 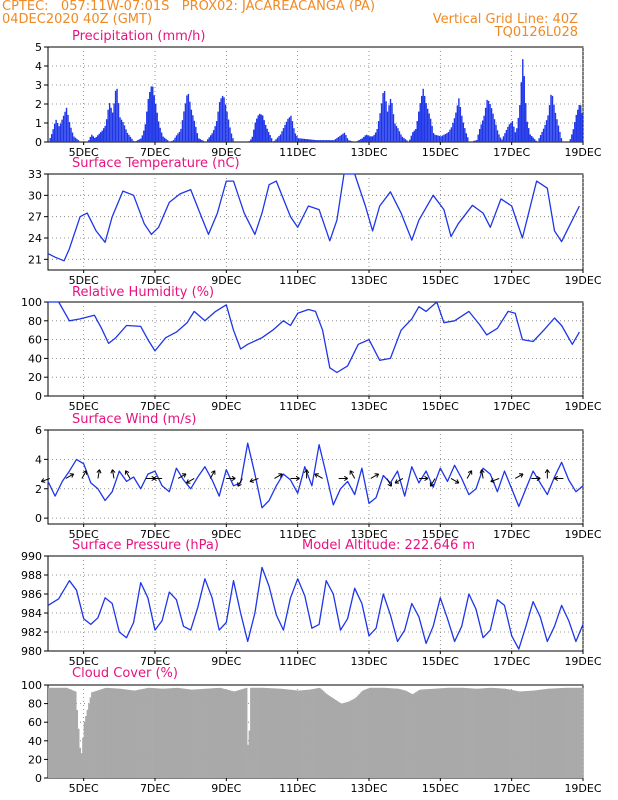 I want to click on temp-xtick-label: 7DEC, so click(x=155, y=280).